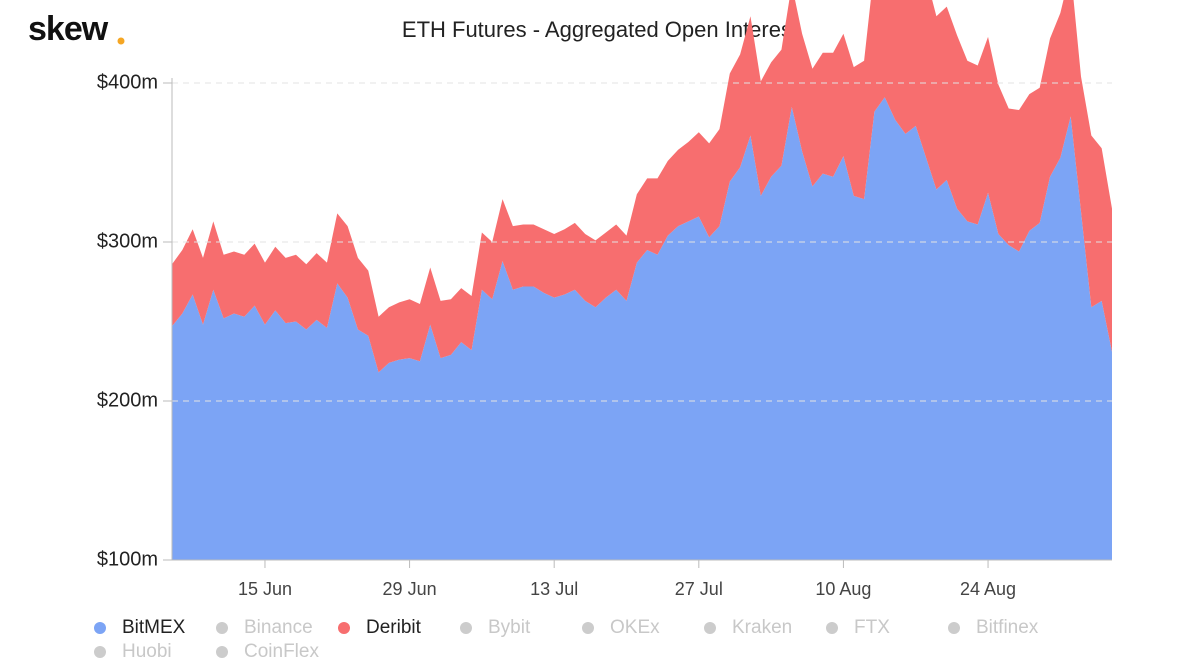  Describe the element at coordinates (1007, 627) in the screenshot. I see `legend-label: Bitfinex` at that location.